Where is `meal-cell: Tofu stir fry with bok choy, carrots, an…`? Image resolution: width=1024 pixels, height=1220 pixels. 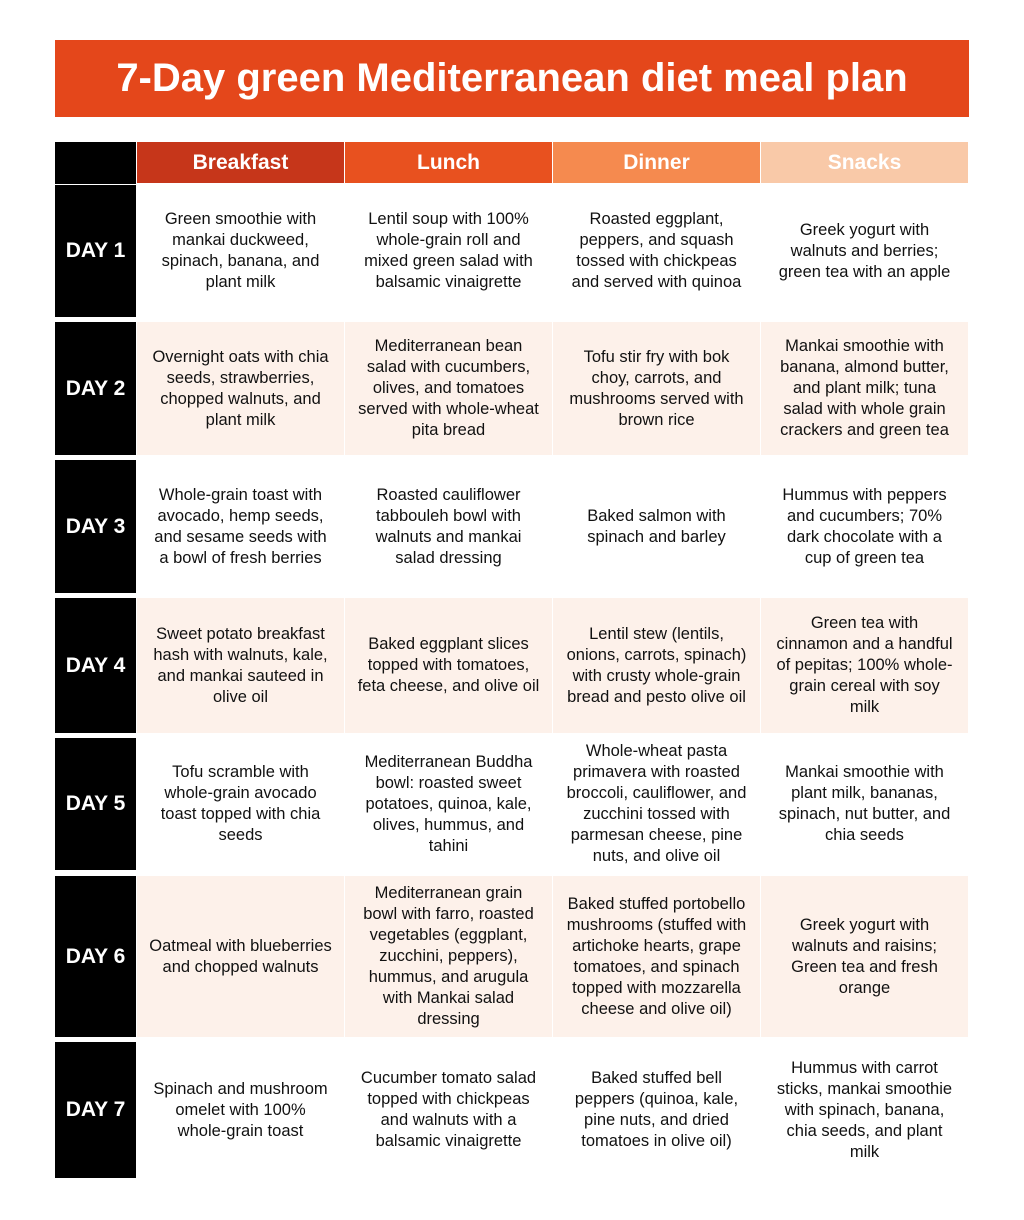
meal-cell: Tofu stir fry with bok choy, carrots, an… is located at coordinates (656, 388).